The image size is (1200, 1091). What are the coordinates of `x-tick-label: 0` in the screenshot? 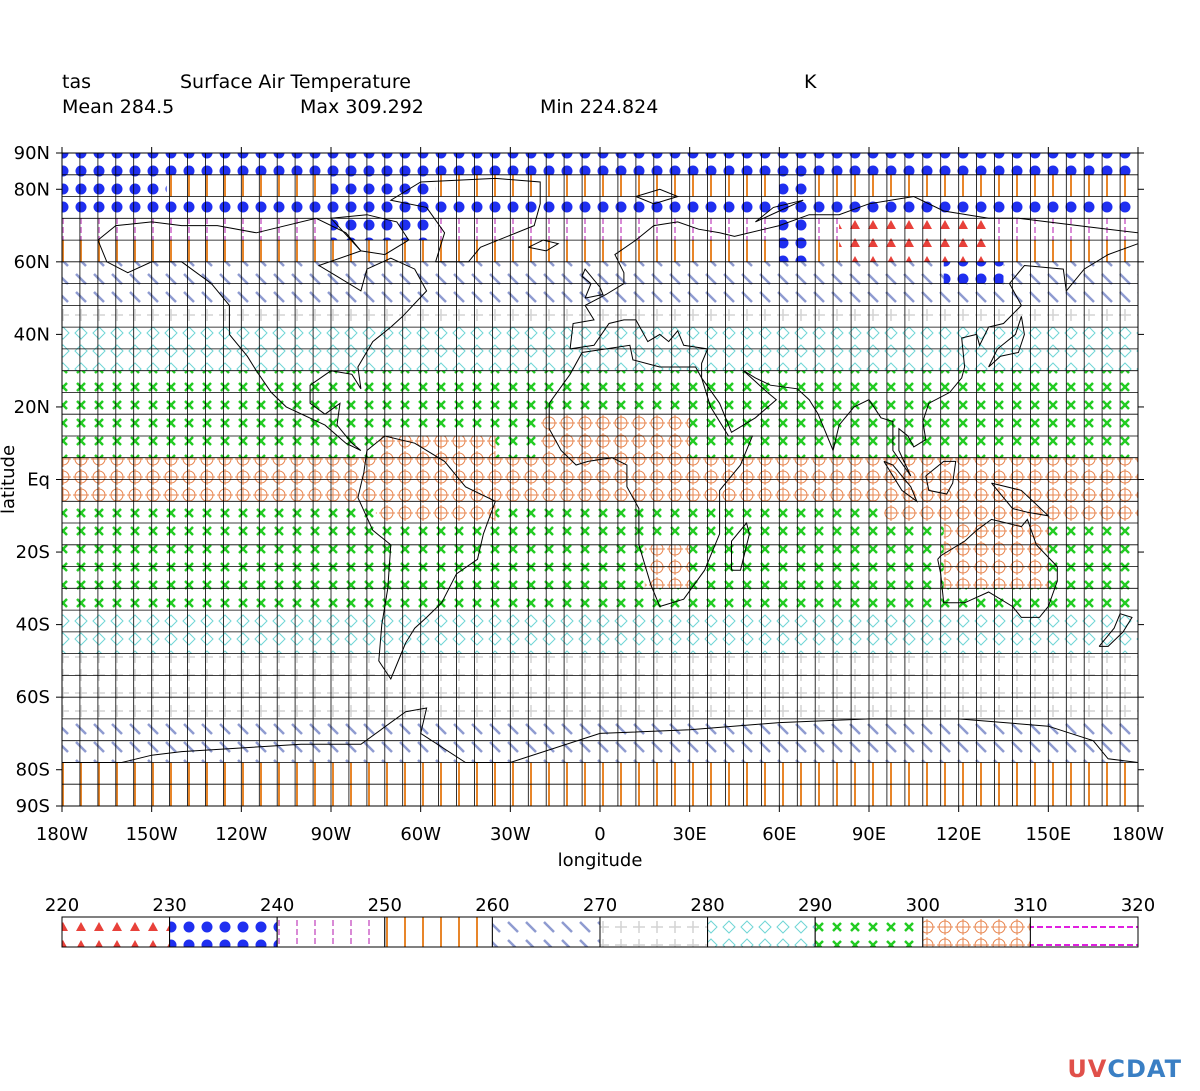 It's located at (599, 834).